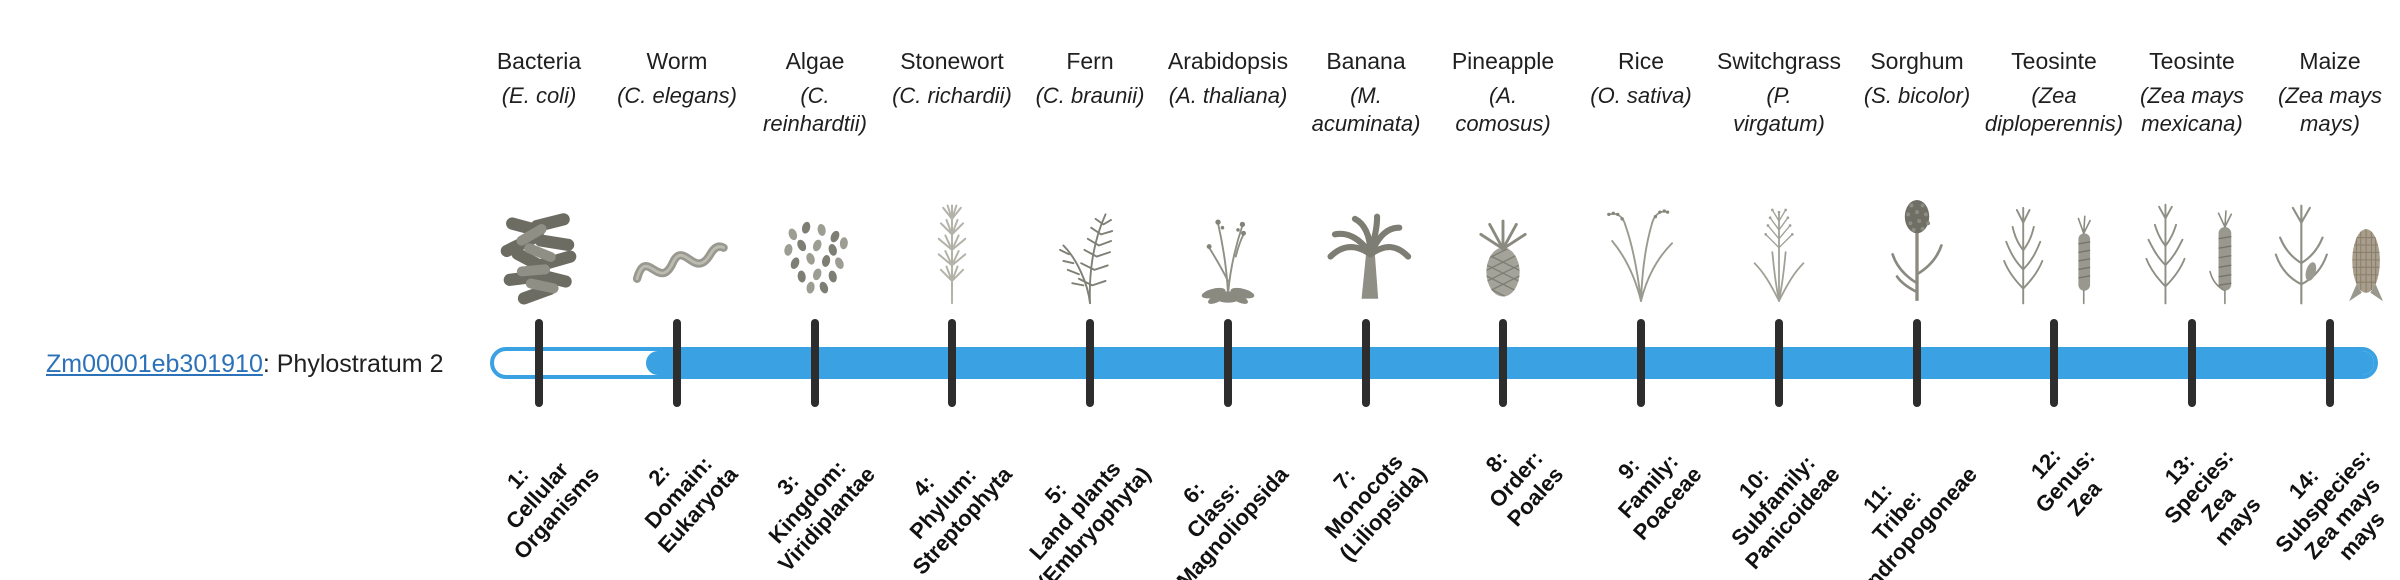 This screenshot has height=580, width=2400. What do you see at coordinates (1779, 61) in the screenshot?
I see `organism-name: Switchgrass` at bounding box center [1779, 61].